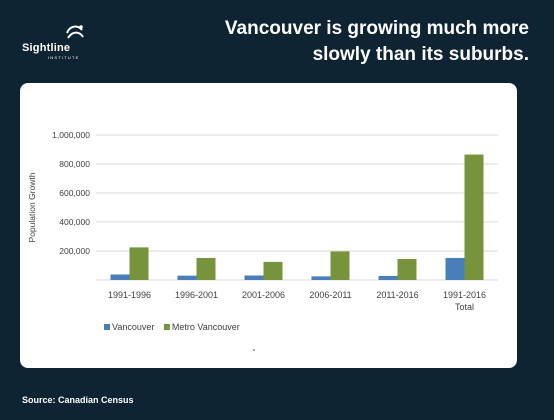 The width and height of the screenshot is (554, 420). I want to click on y-tick-label: 1,000,000, so click(71, 135).